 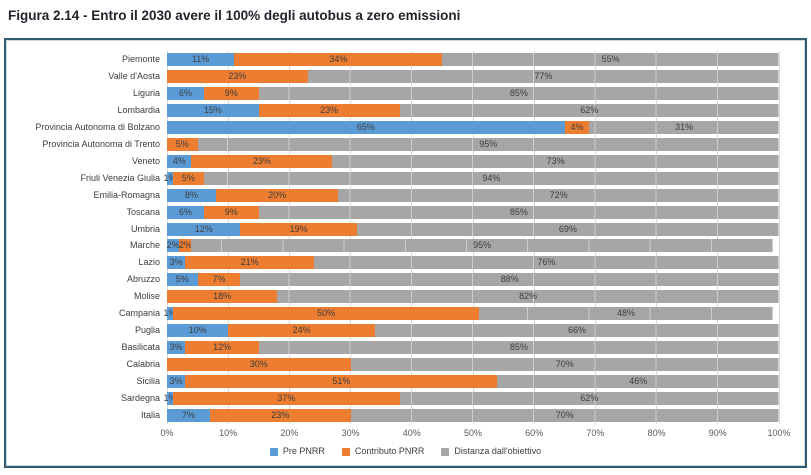 What do you see at coordinates (302, 331) in the screenshot?
I see `bar-segment-contributo-pnrr: 24%` at bounding box center [302, 331].